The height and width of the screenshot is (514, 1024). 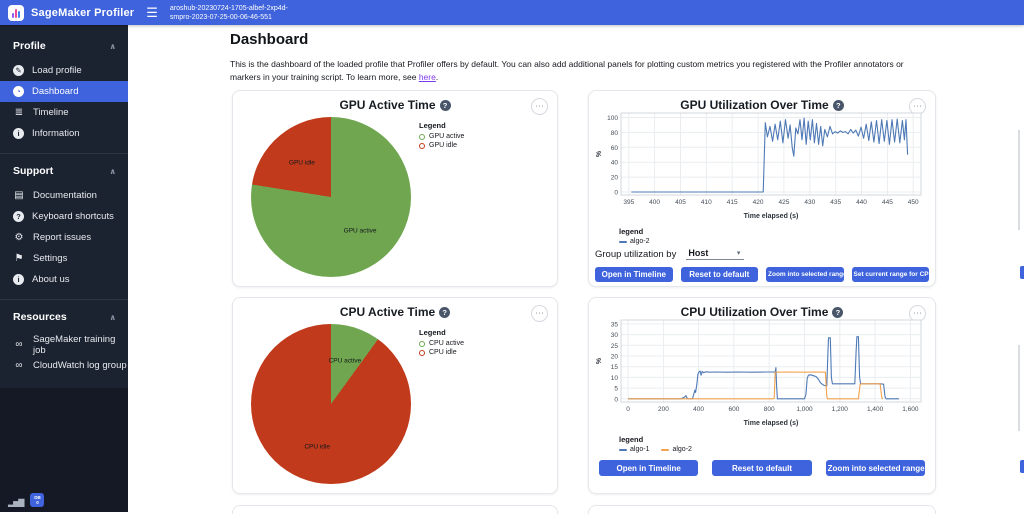 I want to click on svg-text: 15, so click(x=615, y=367).